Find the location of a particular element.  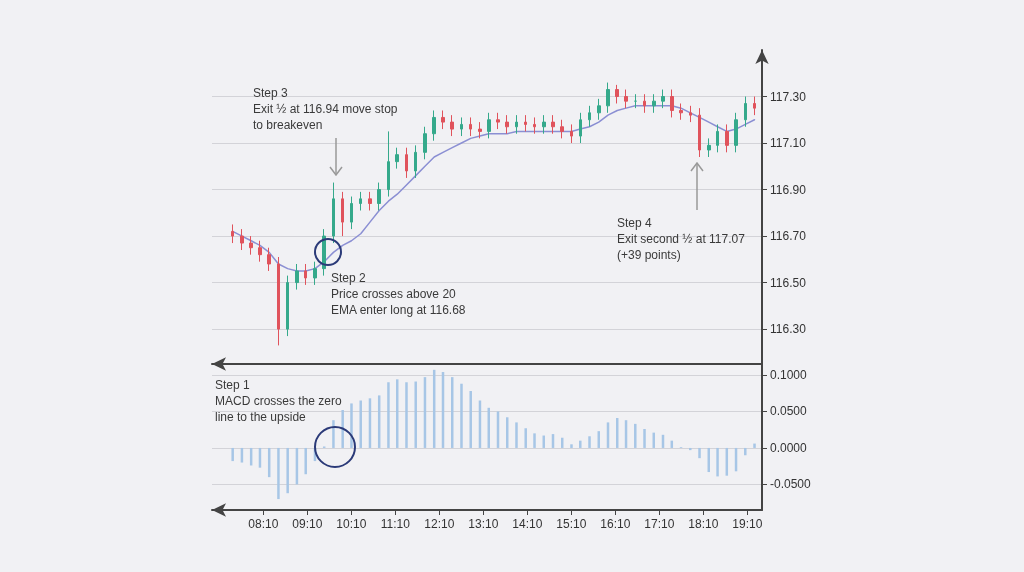

x-tick-label: 18:10 is located at coordinates (703, 524).